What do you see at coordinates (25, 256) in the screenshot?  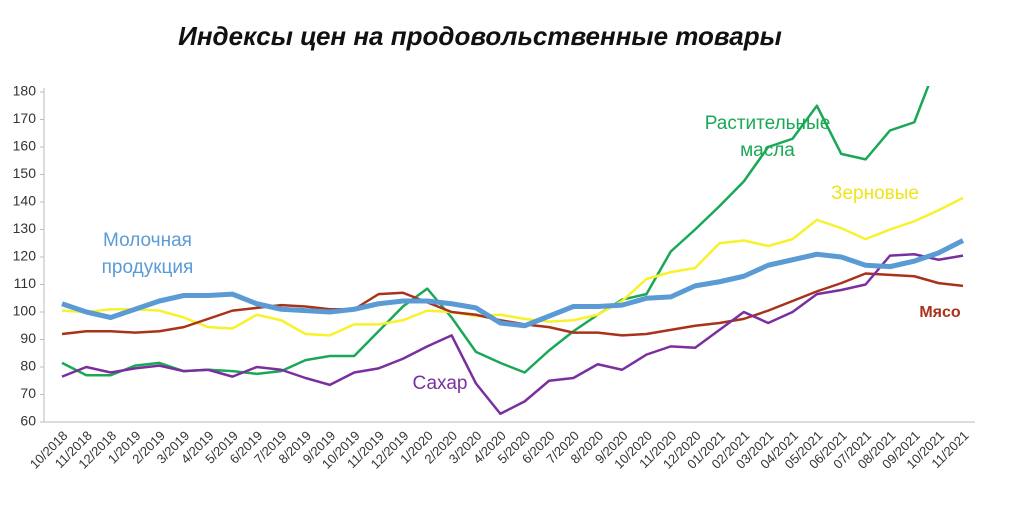 I see `y-tick-label: 120` at bounding box center [25, 256].